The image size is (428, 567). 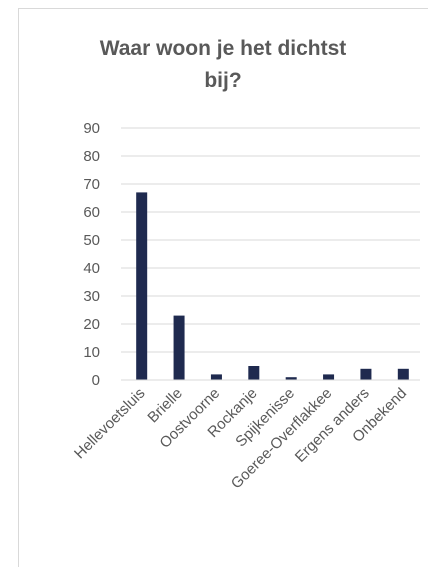 What do you see at coordinates (91, 352) in the screenshot?
I see `y-tick-label: 10` at bounding box center [91, 352].